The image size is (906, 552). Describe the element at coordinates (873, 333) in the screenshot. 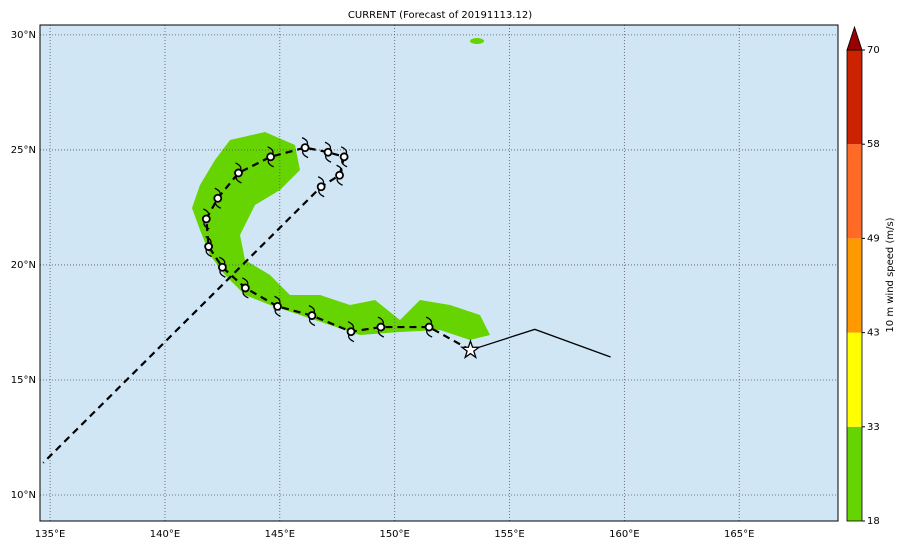

I see `colorbar-tick-label: 43` at that location.